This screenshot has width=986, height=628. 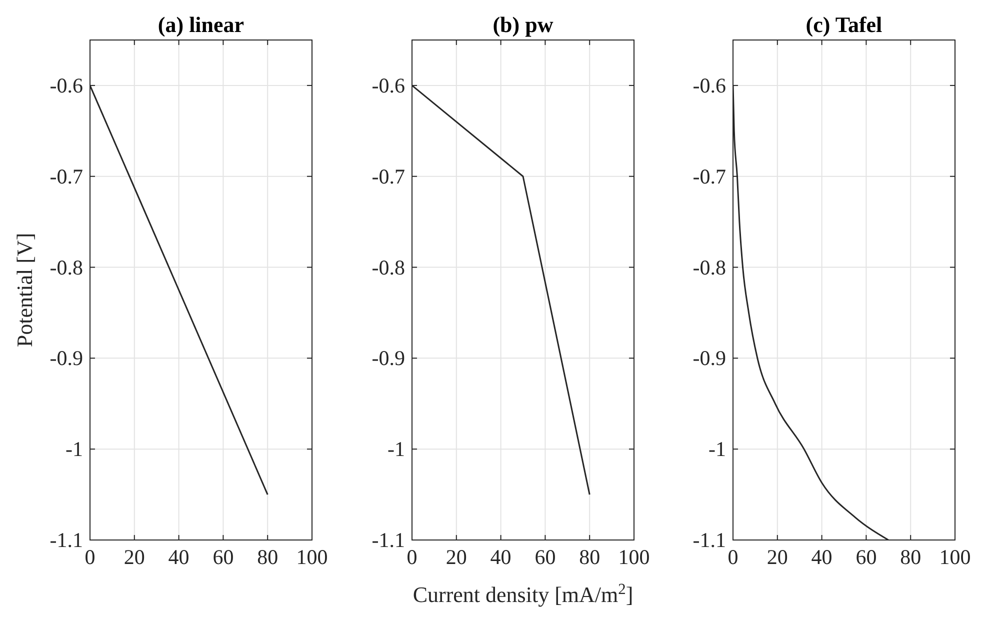 What do you see at coordinates (523, 593) in the screenshot?
I see `x-axis-title: Current density [mA/m$^{2}$]` at bounding box center [523, 593].